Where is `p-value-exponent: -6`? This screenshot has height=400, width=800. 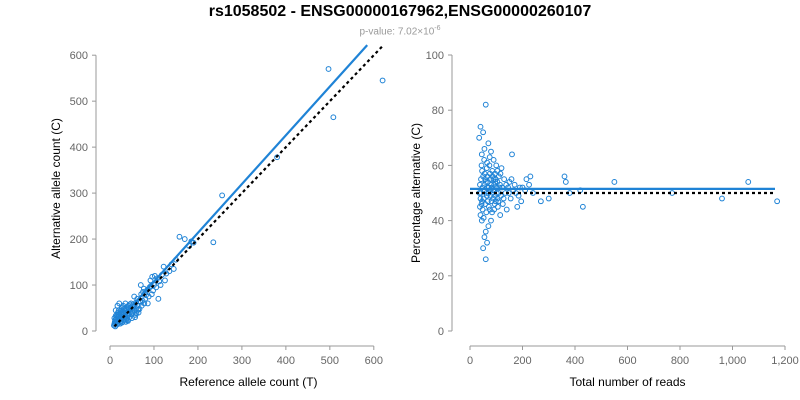 p-value-exponent: -6 is located at coordinates (437, 28).